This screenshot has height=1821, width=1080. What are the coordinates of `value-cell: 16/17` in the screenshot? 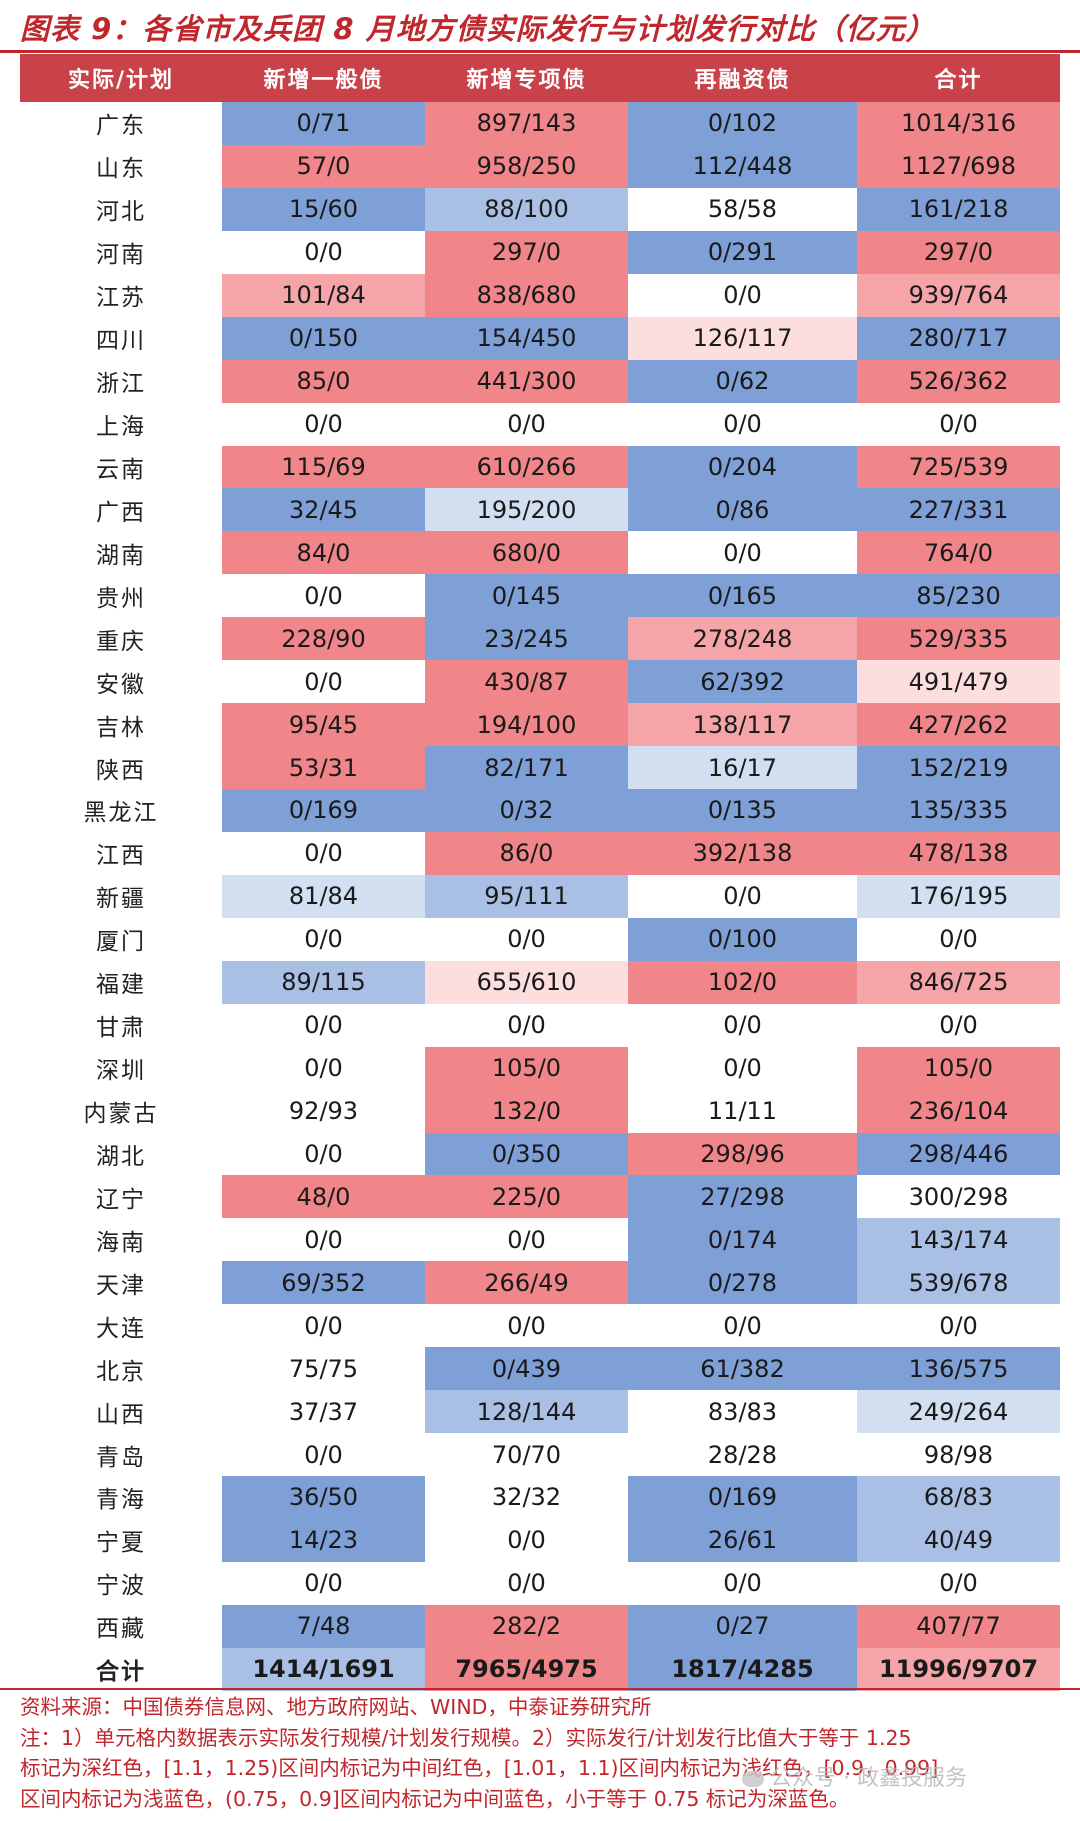 It's located at (742, 767).